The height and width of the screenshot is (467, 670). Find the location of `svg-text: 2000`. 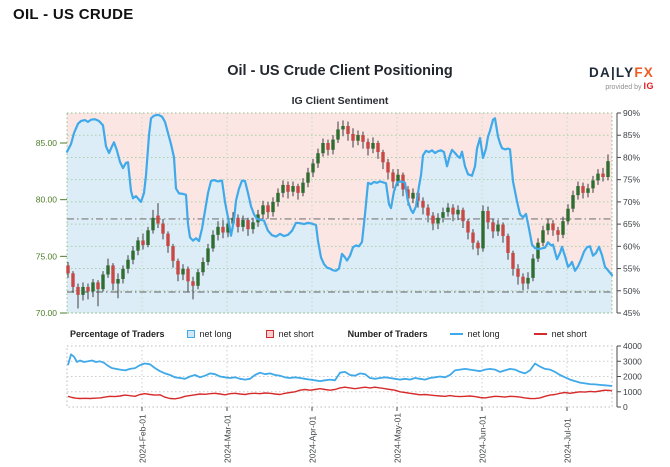

svg-text: 2000 is located at coordinates (632, 377).